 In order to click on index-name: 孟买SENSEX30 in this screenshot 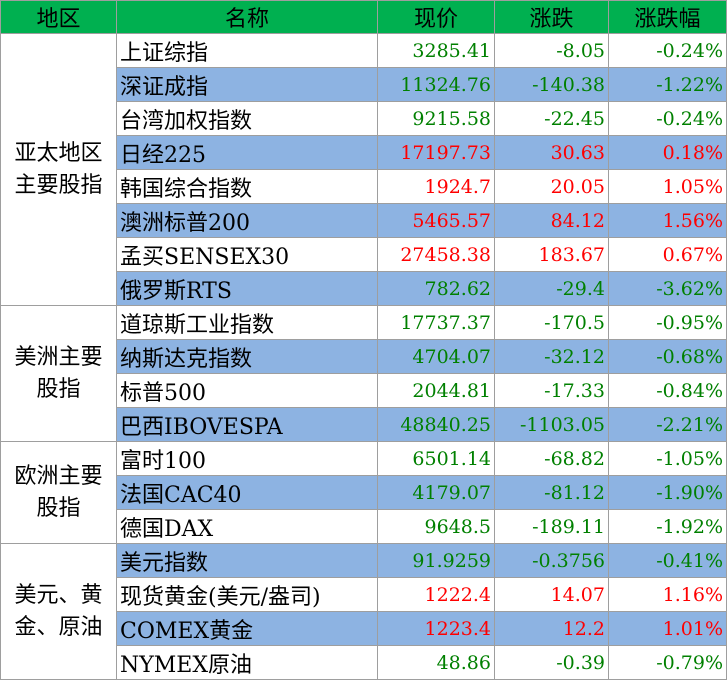, I will do `click(247, 254)`.